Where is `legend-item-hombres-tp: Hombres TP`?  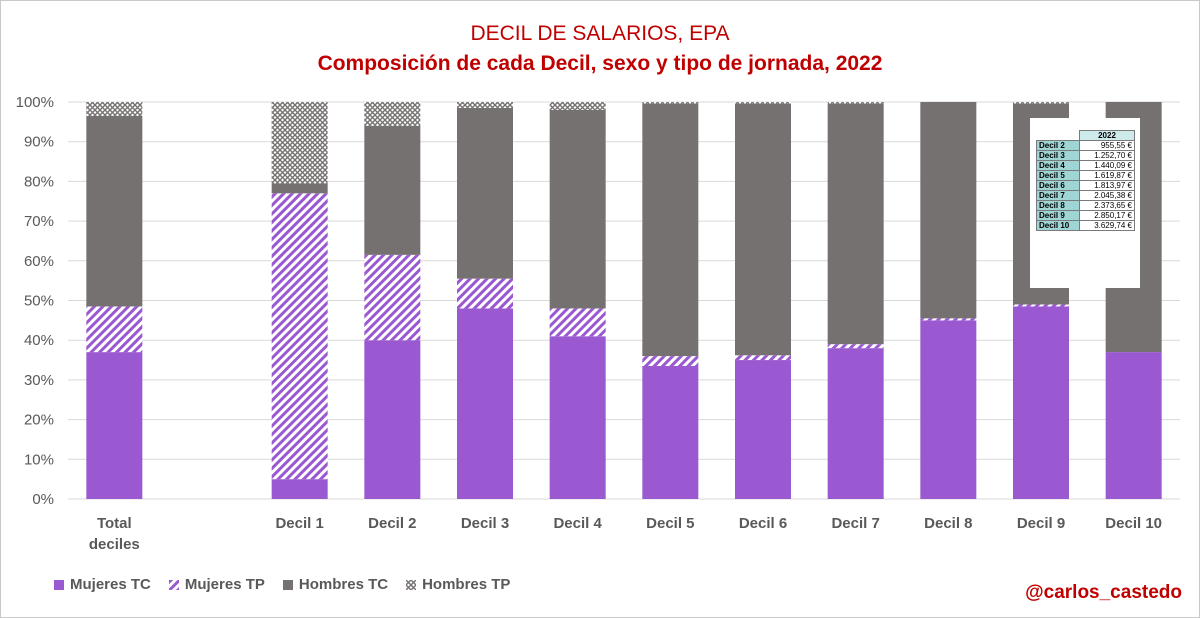 legend-item-hombres-tp: Hombres TP is located at coordinates (458, 584).